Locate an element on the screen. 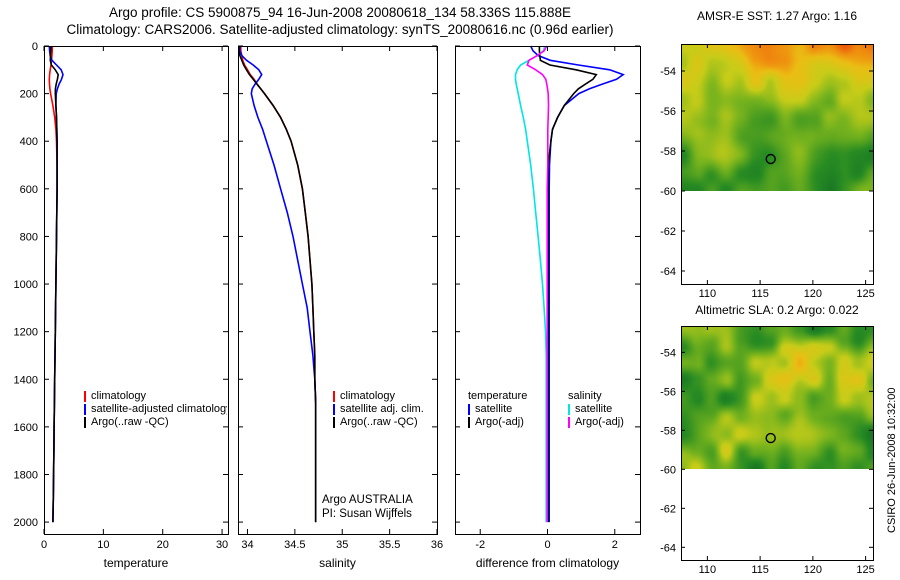  temperature-profile-y-tick-label: 200 is located at coordinates (29, 95).